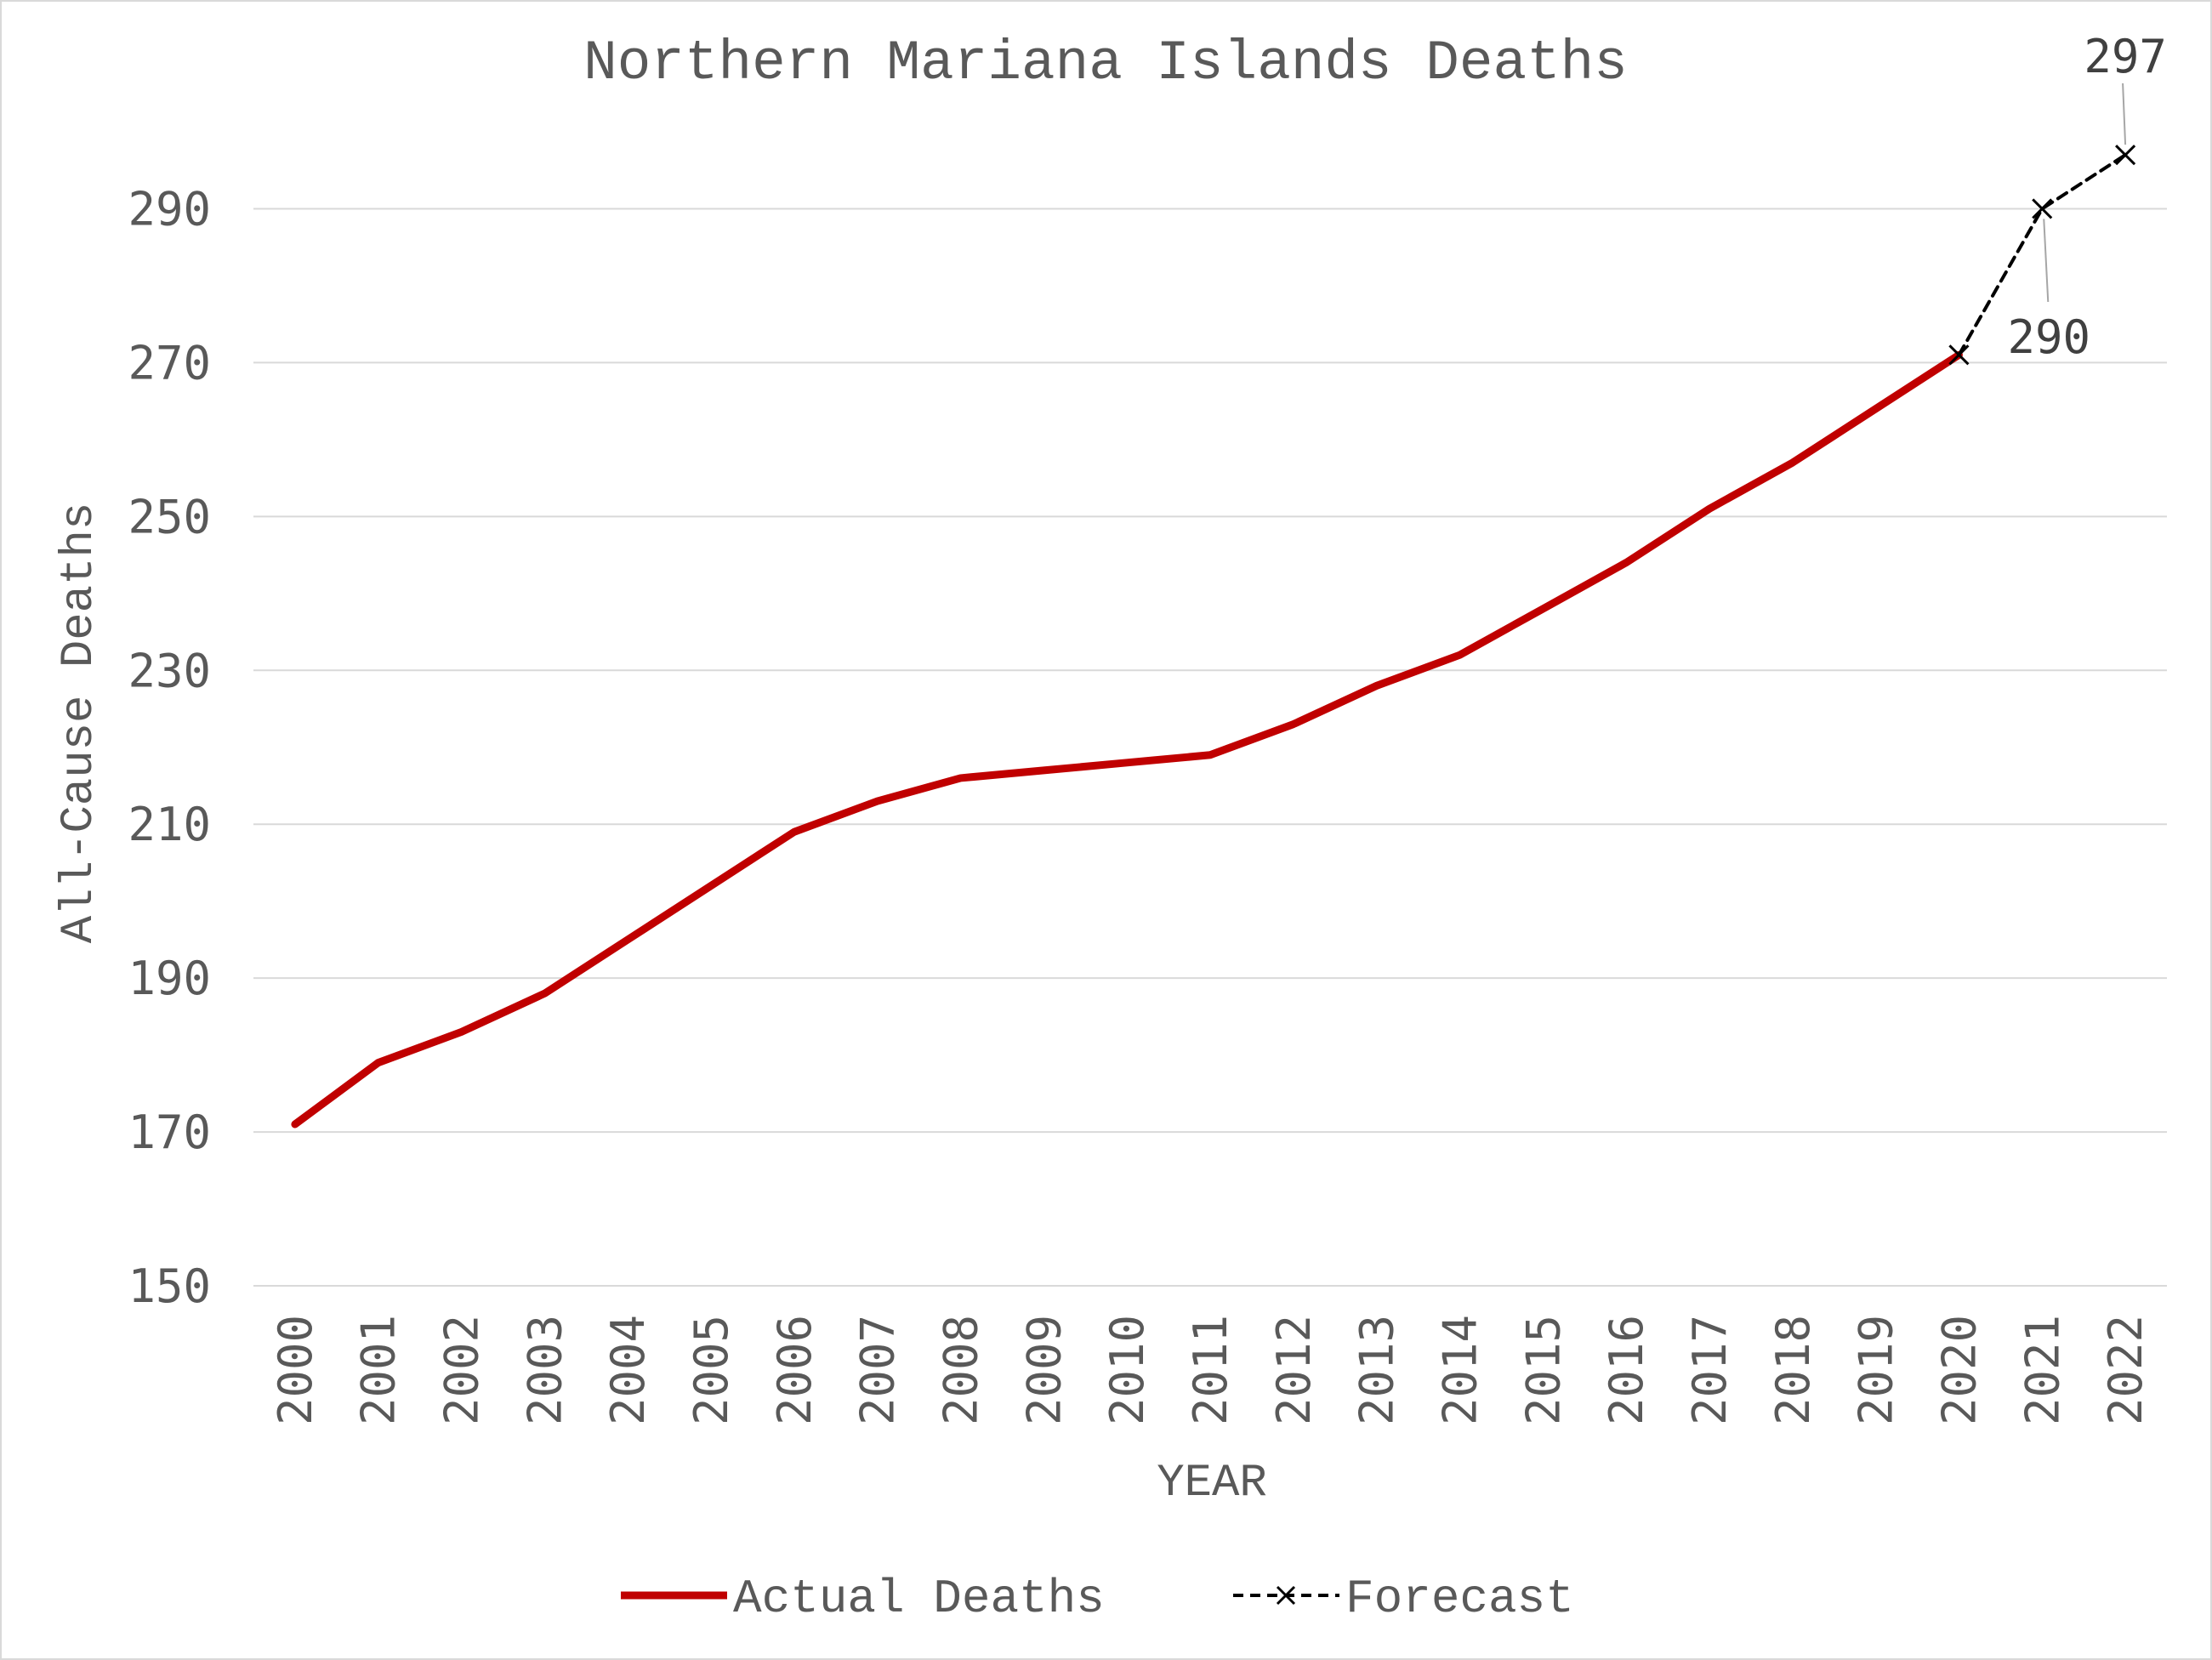  I want to click on y-tick-label: 190, so click(169, 978).